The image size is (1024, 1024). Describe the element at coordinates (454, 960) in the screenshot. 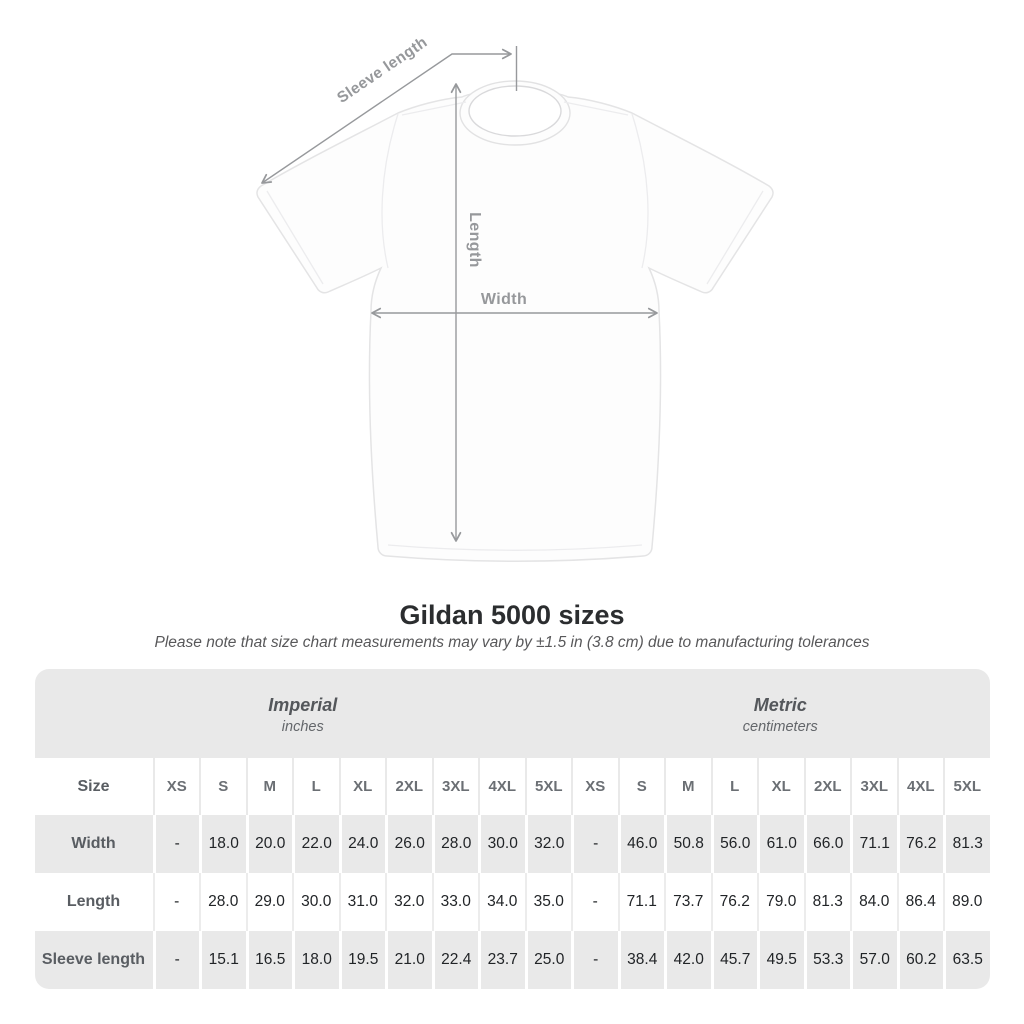

I see `value-cell-imperial: 22.4` at that location.